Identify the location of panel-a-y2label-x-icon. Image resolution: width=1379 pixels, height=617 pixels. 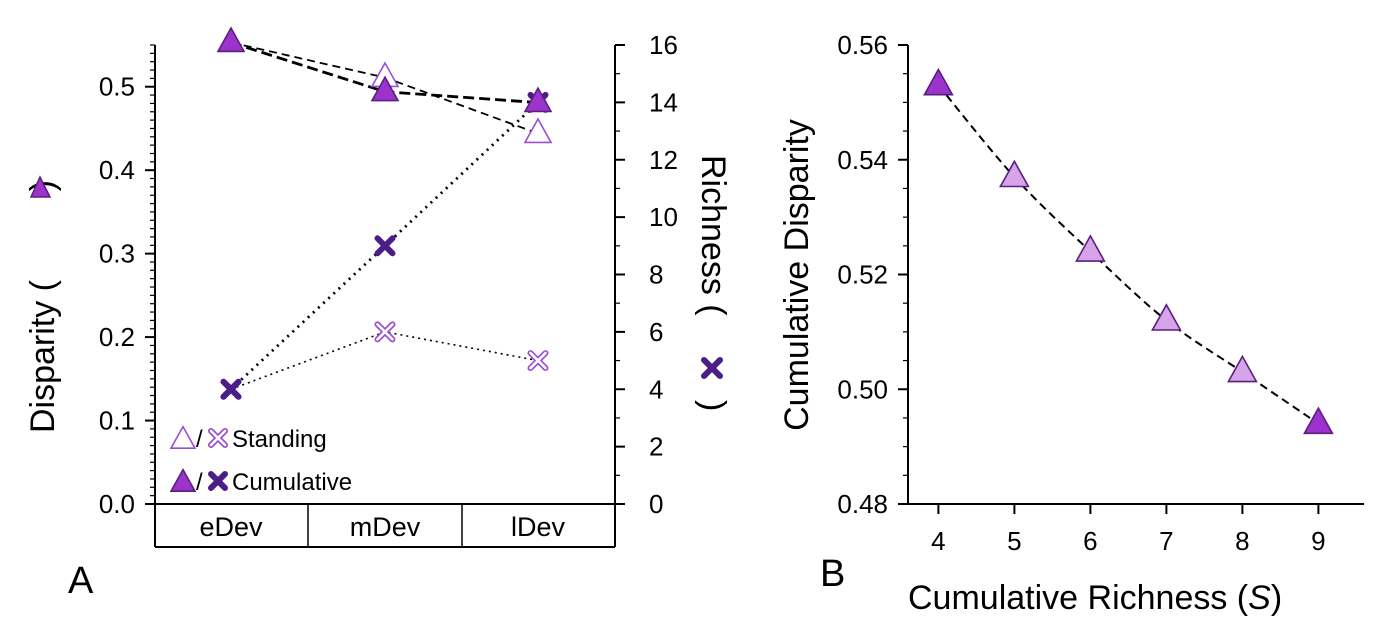
(712, 368).